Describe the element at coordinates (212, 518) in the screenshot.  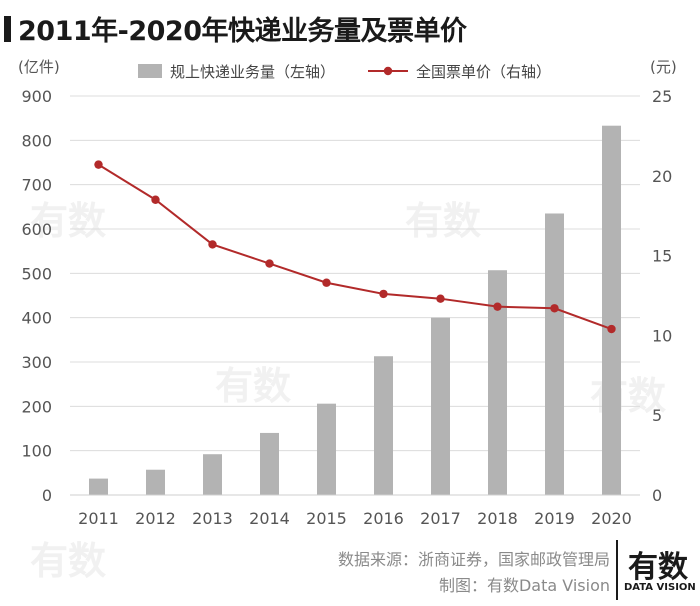
I see `x-tick-label: 2013` at that location.